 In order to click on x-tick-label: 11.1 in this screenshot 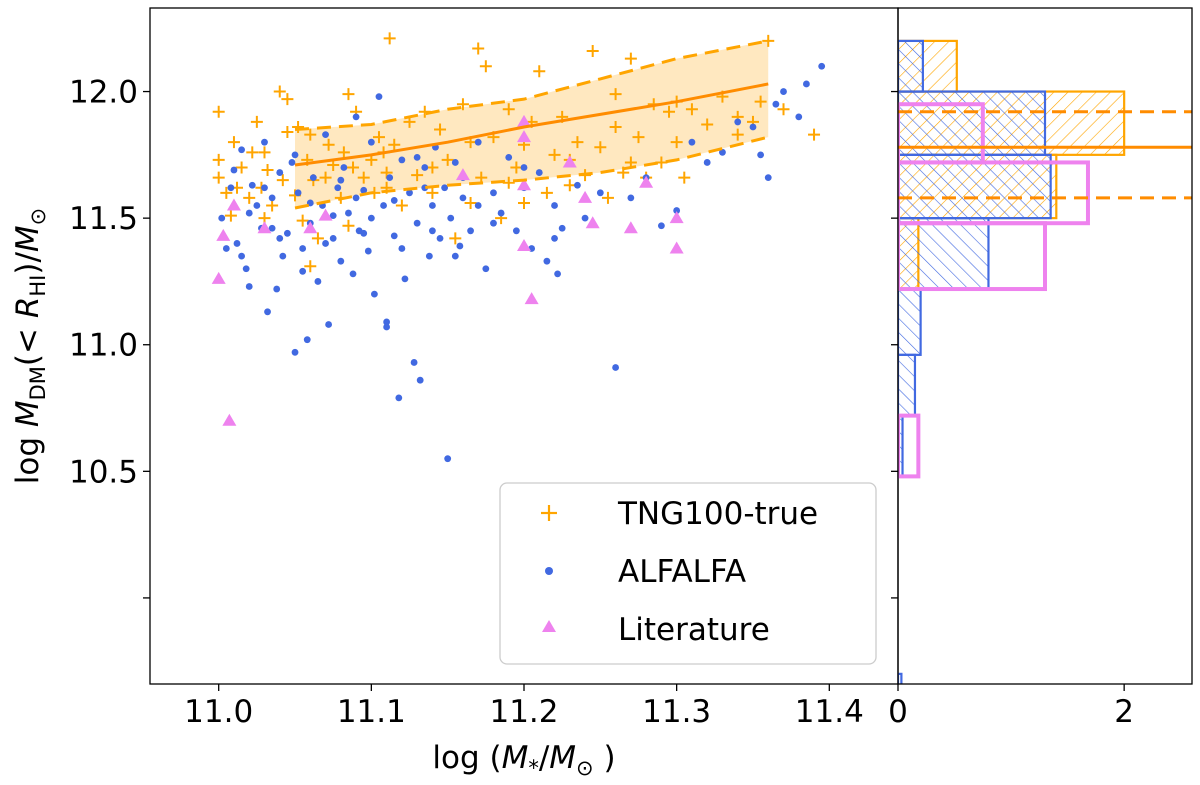, I will do `click(371, 712)`.